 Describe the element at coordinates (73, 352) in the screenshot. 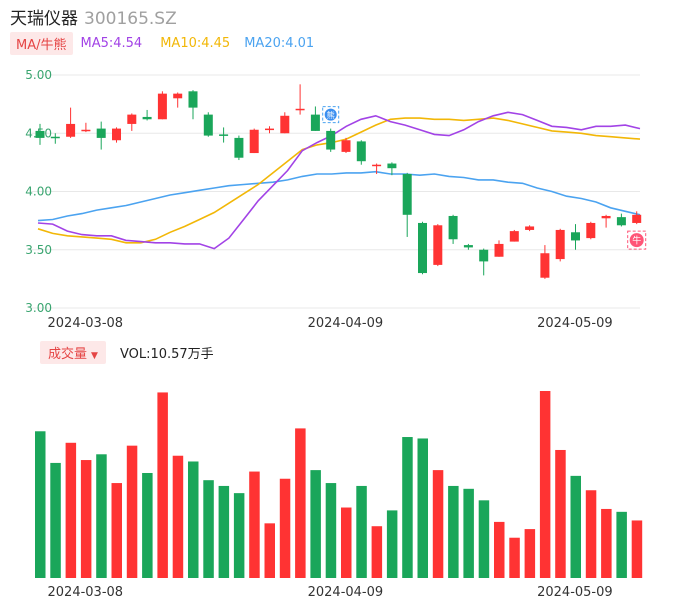

I see `volume-indicator-tag: 成交量 ▼` at that location.